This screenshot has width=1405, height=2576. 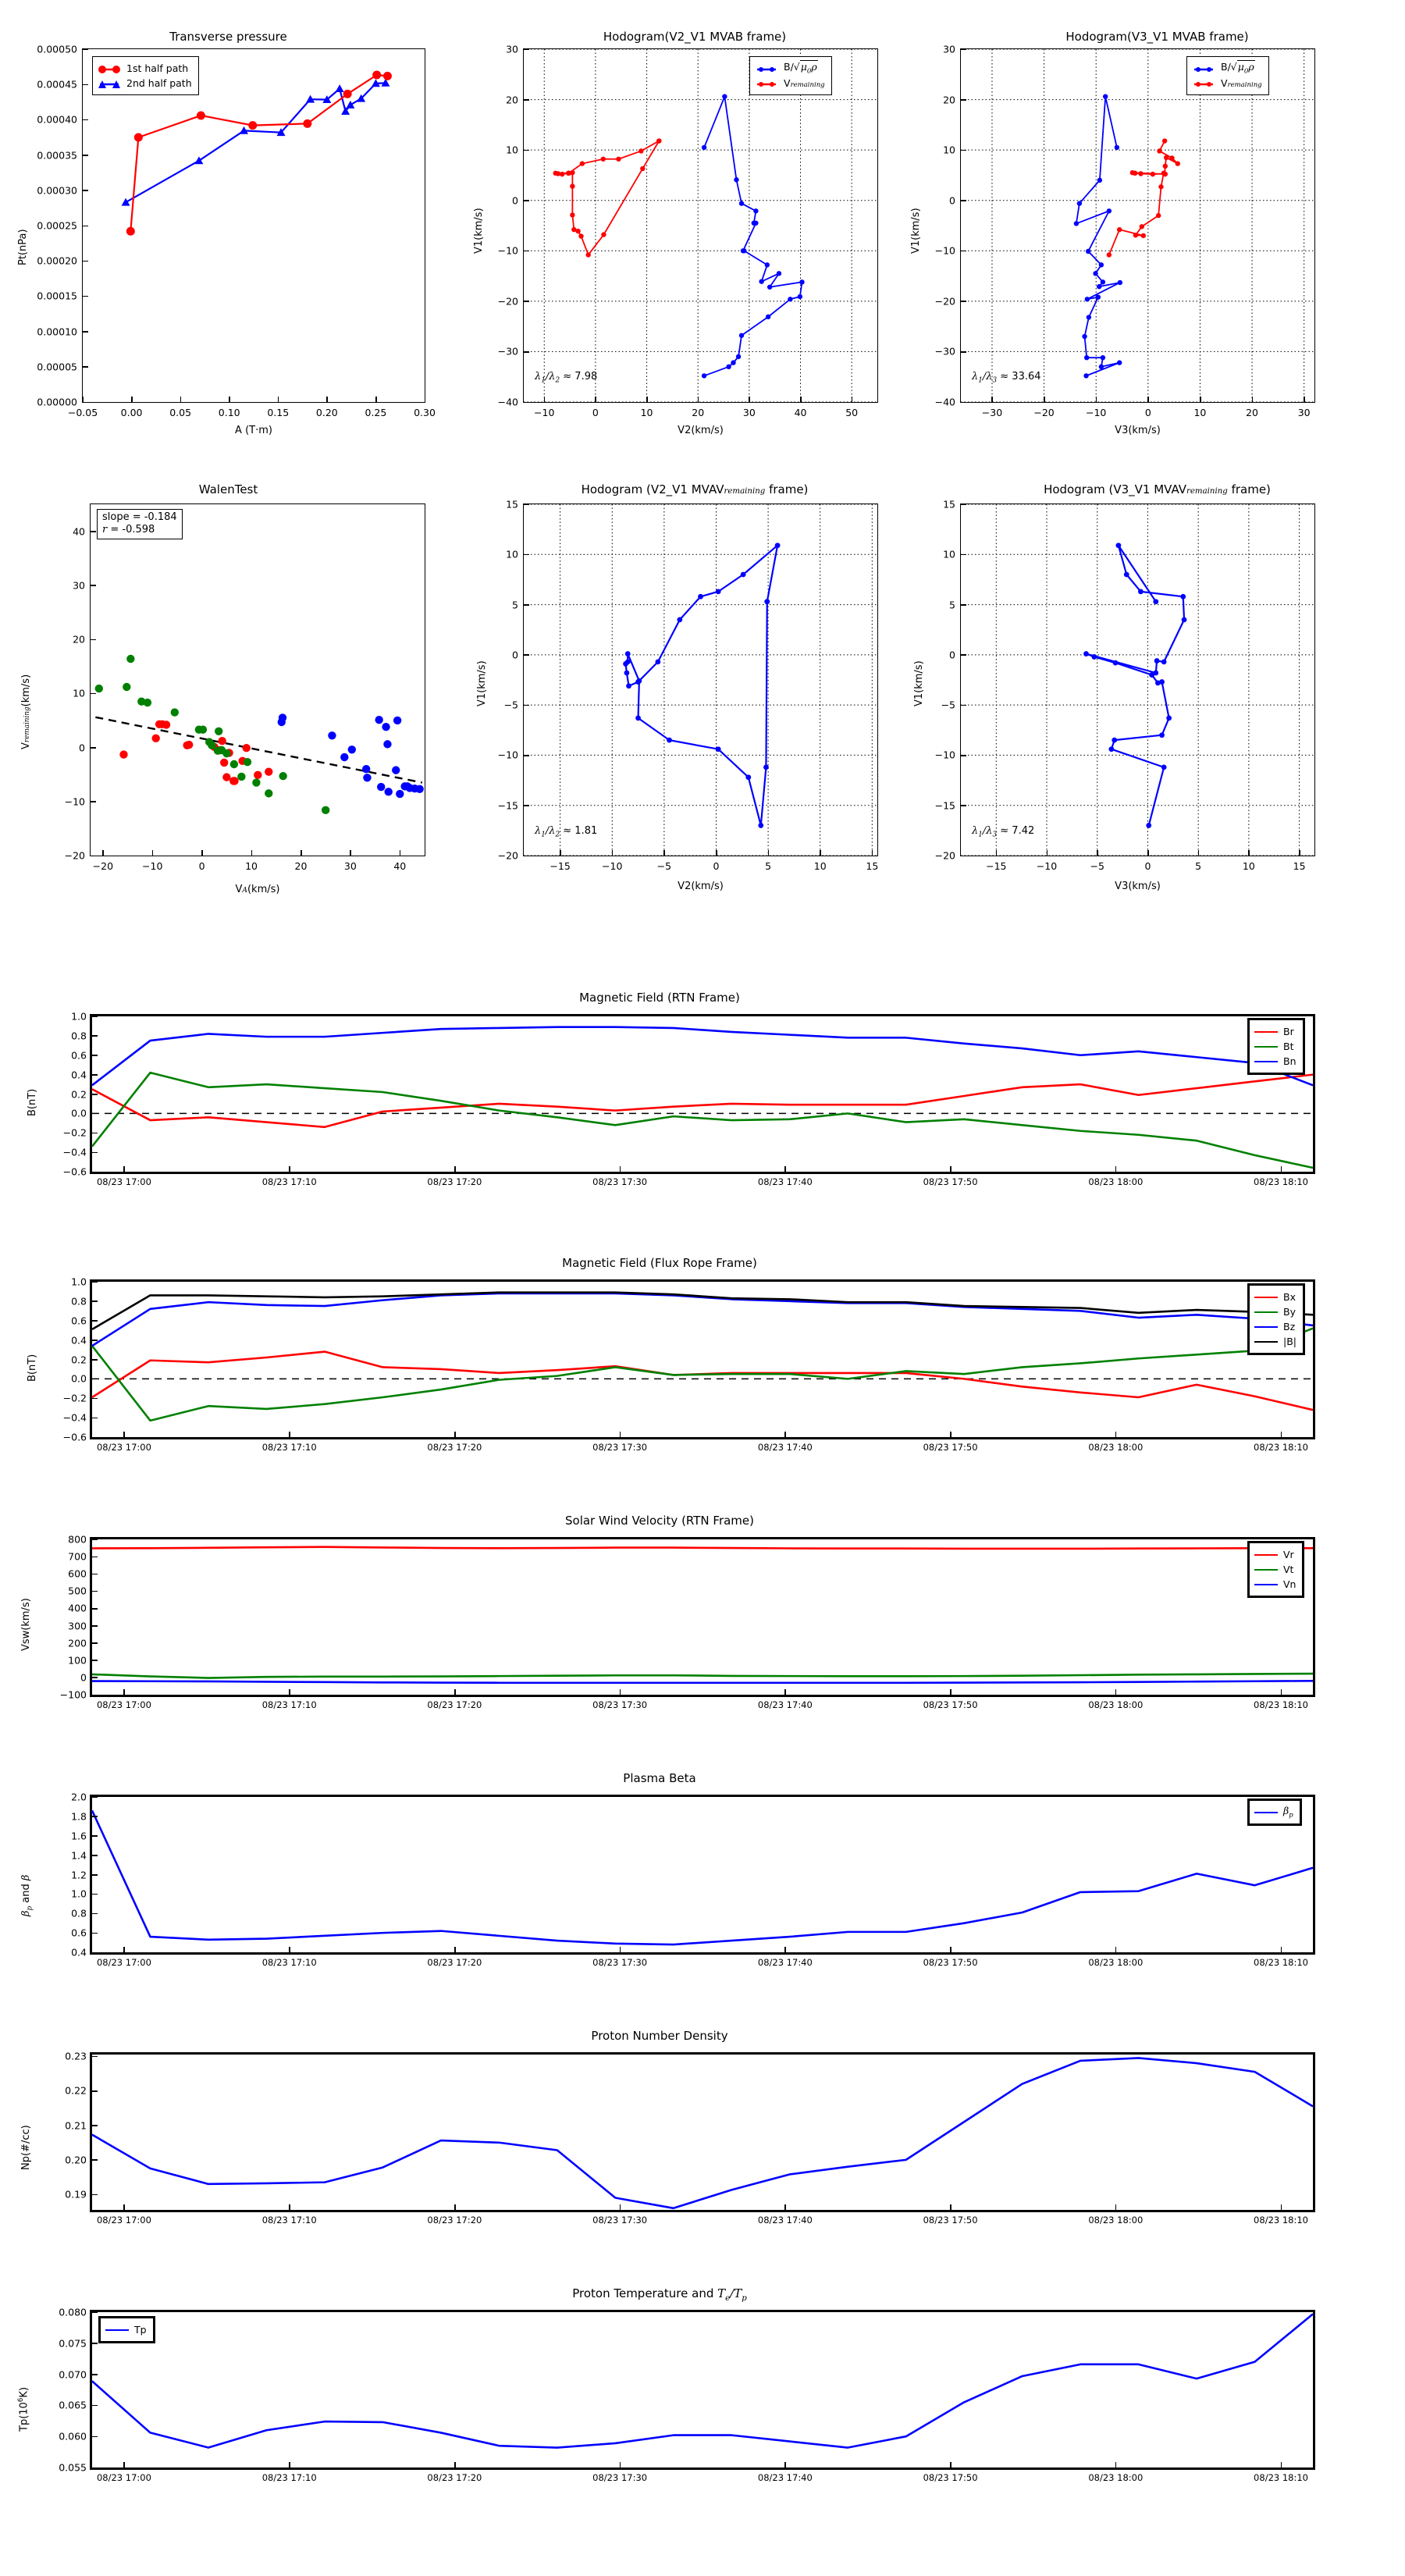 I want to click on legend-marker-icon, so click(x=766, y=68).